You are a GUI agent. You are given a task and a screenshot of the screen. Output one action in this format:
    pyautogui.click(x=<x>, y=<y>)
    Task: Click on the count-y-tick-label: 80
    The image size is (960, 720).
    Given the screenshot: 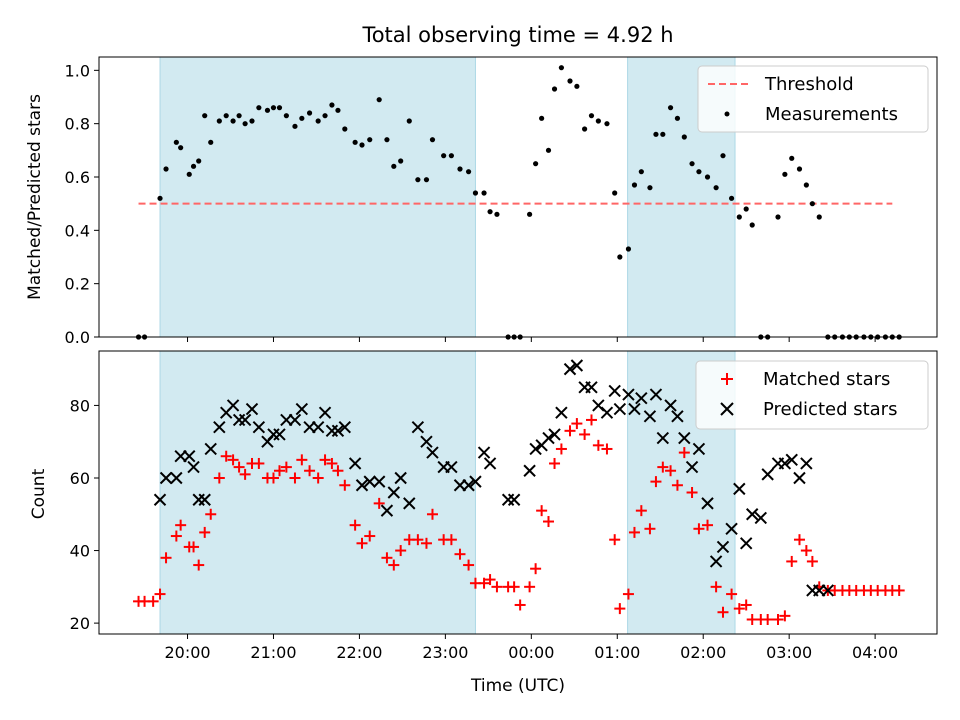 What is the action you would take?
    pyautogui.click(x=80, y=405)
    